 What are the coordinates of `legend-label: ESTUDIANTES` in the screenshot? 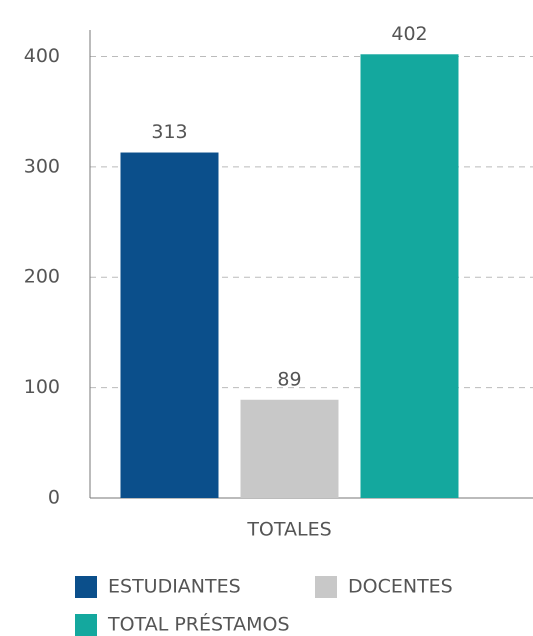 It's located at (174, 587).